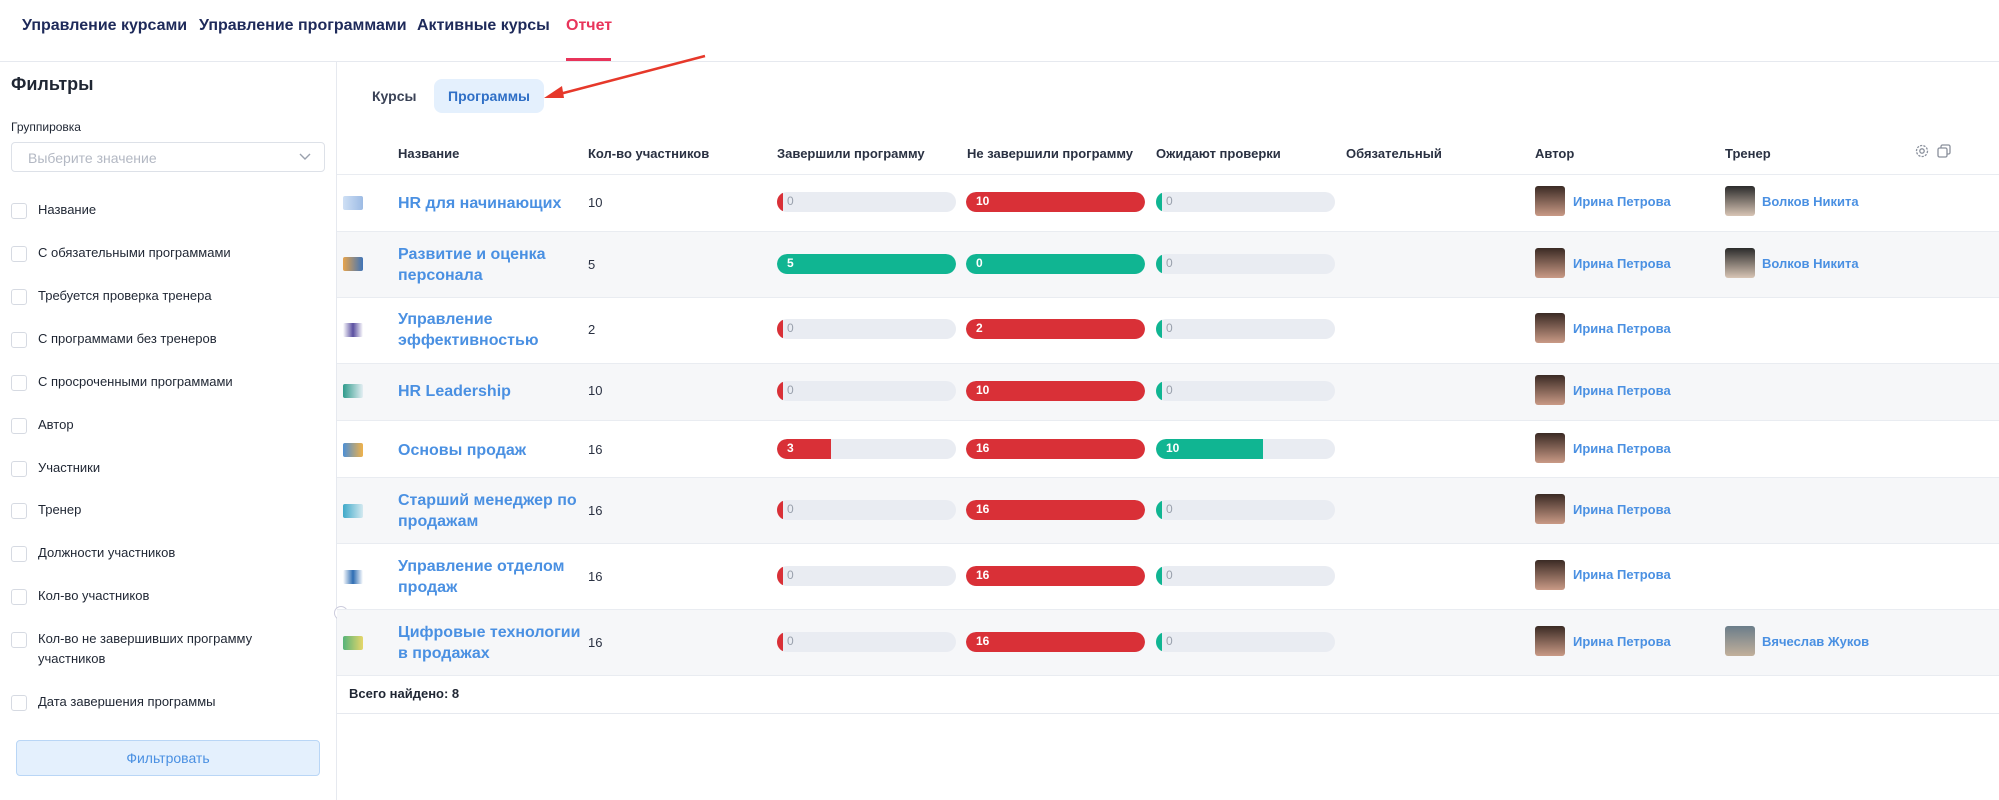 The image size is (1999, 800). What do you see at coordinates (790, 263) in the screenshot?
I see `completed-value: 5` at bounding box center [790, 263].